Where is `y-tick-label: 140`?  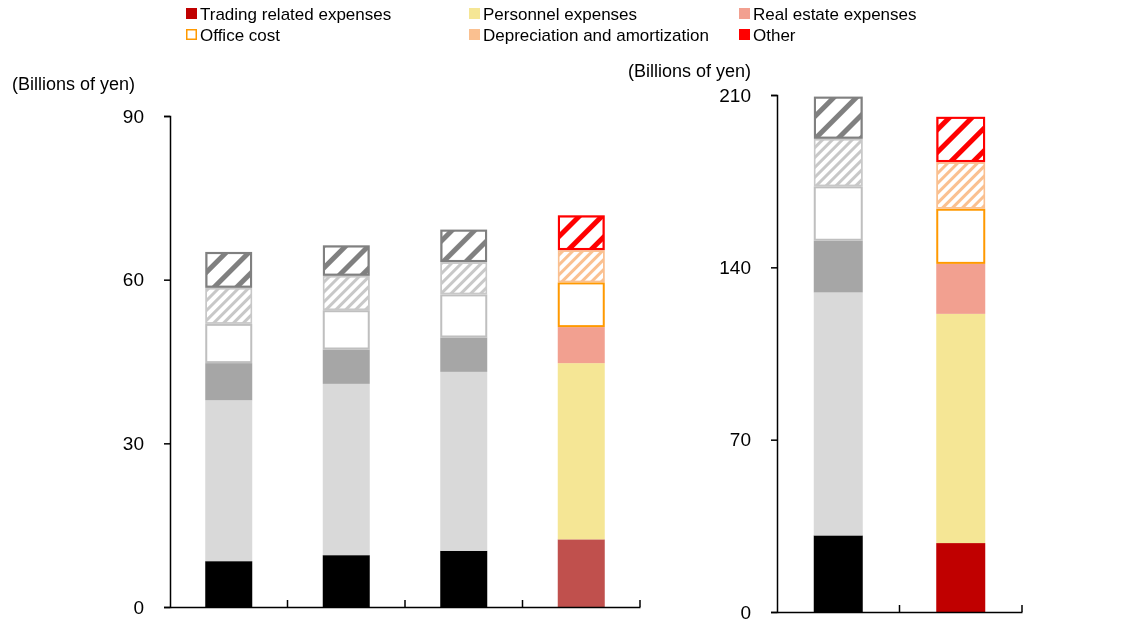 y-tick-label: 140 is located at coordinates (735, 267).